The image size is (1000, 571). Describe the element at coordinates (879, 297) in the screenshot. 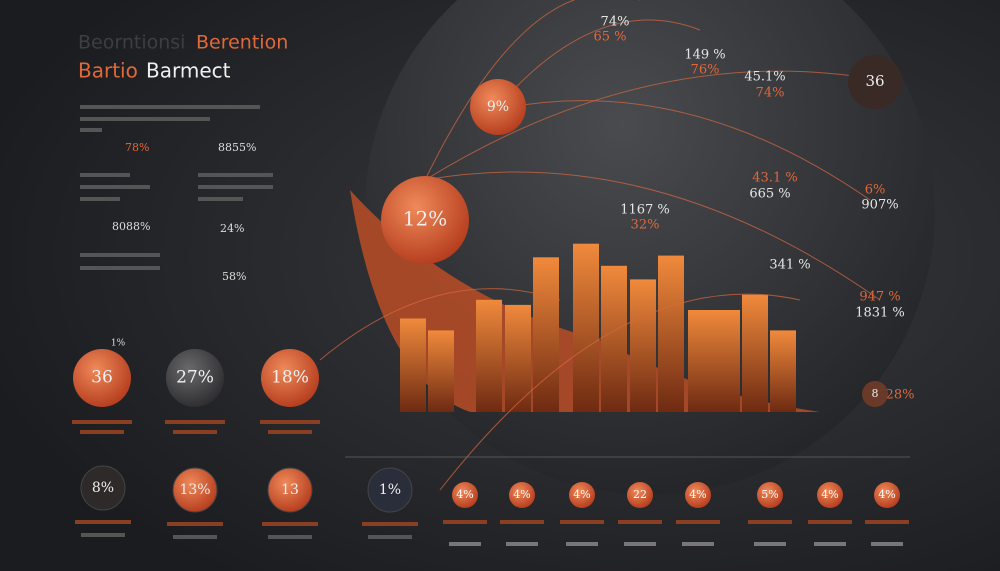

I see `globe-label: 947 %` at that location.